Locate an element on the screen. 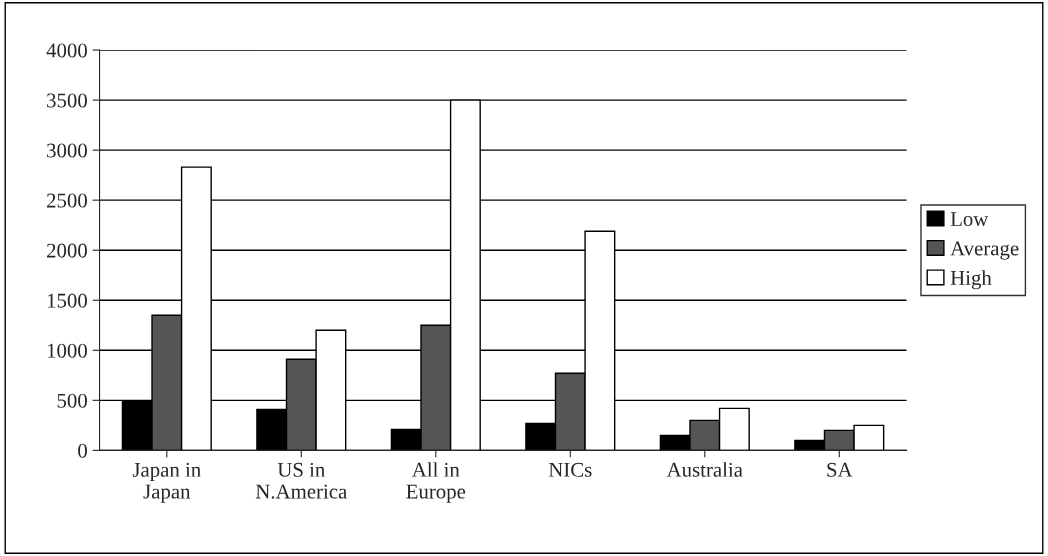 The height and width of the screenshot is (556, 1048). y-tick-label: 2000 is located at coordinates (67, 250).